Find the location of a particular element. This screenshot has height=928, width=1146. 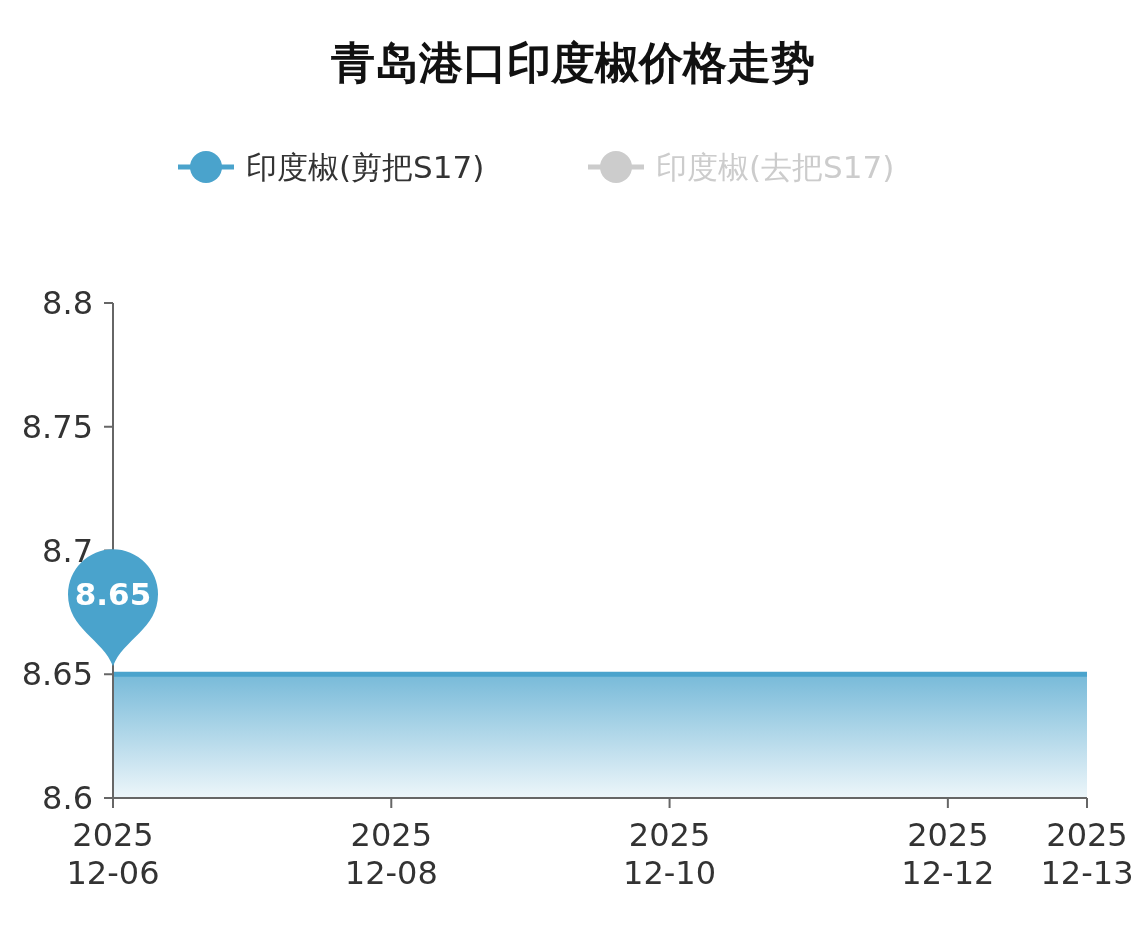

x-tick-label: 2025 12-10 is located at coordinates (670, 854).